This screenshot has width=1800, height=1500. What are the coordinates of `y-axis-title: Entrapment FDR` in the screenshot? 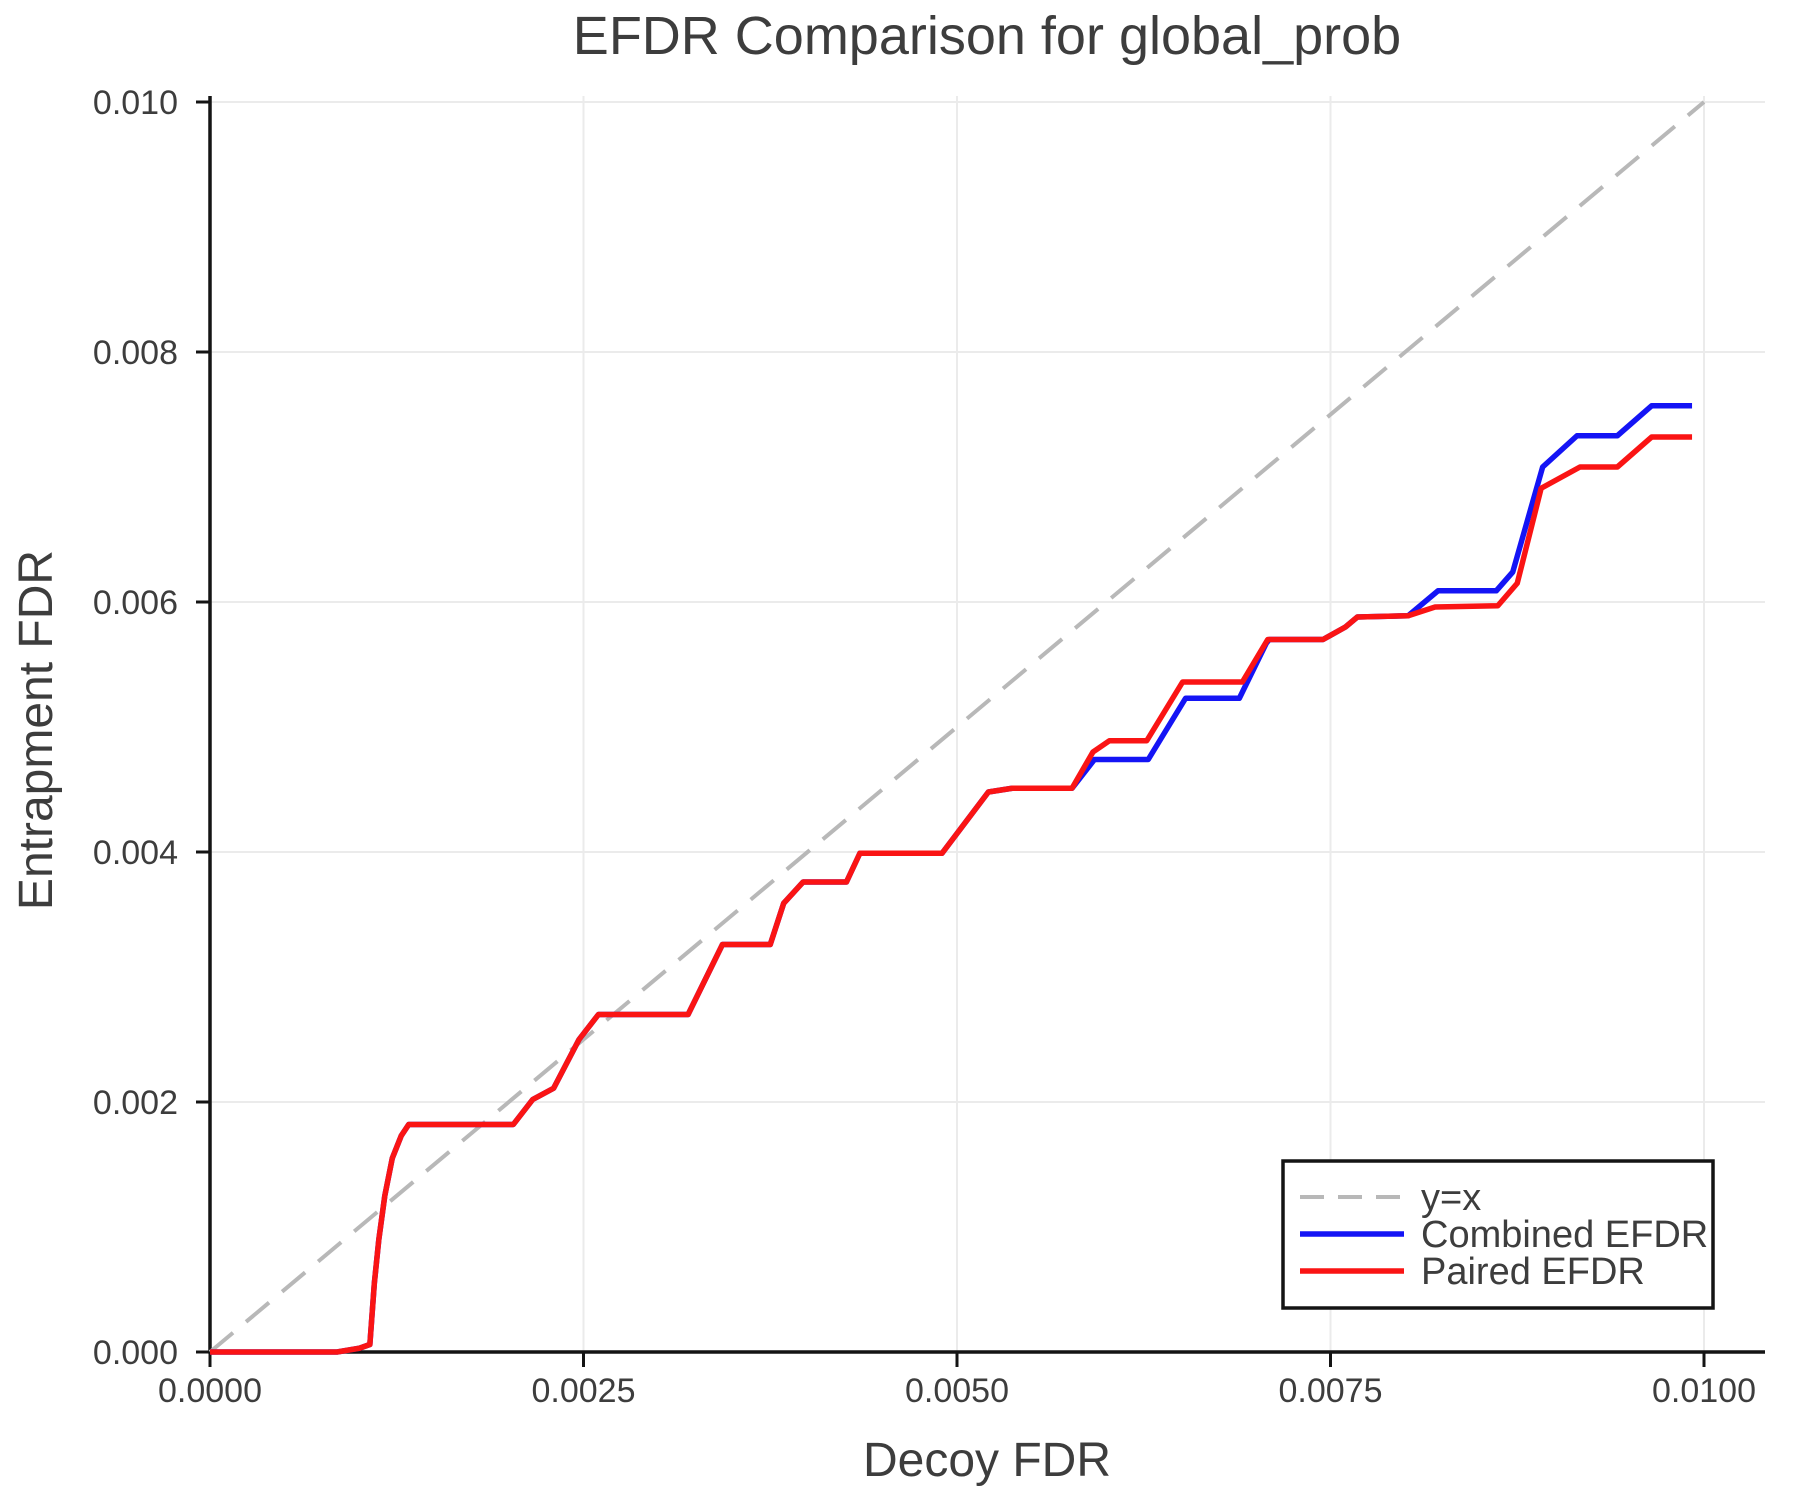 It's located at (36, 730).